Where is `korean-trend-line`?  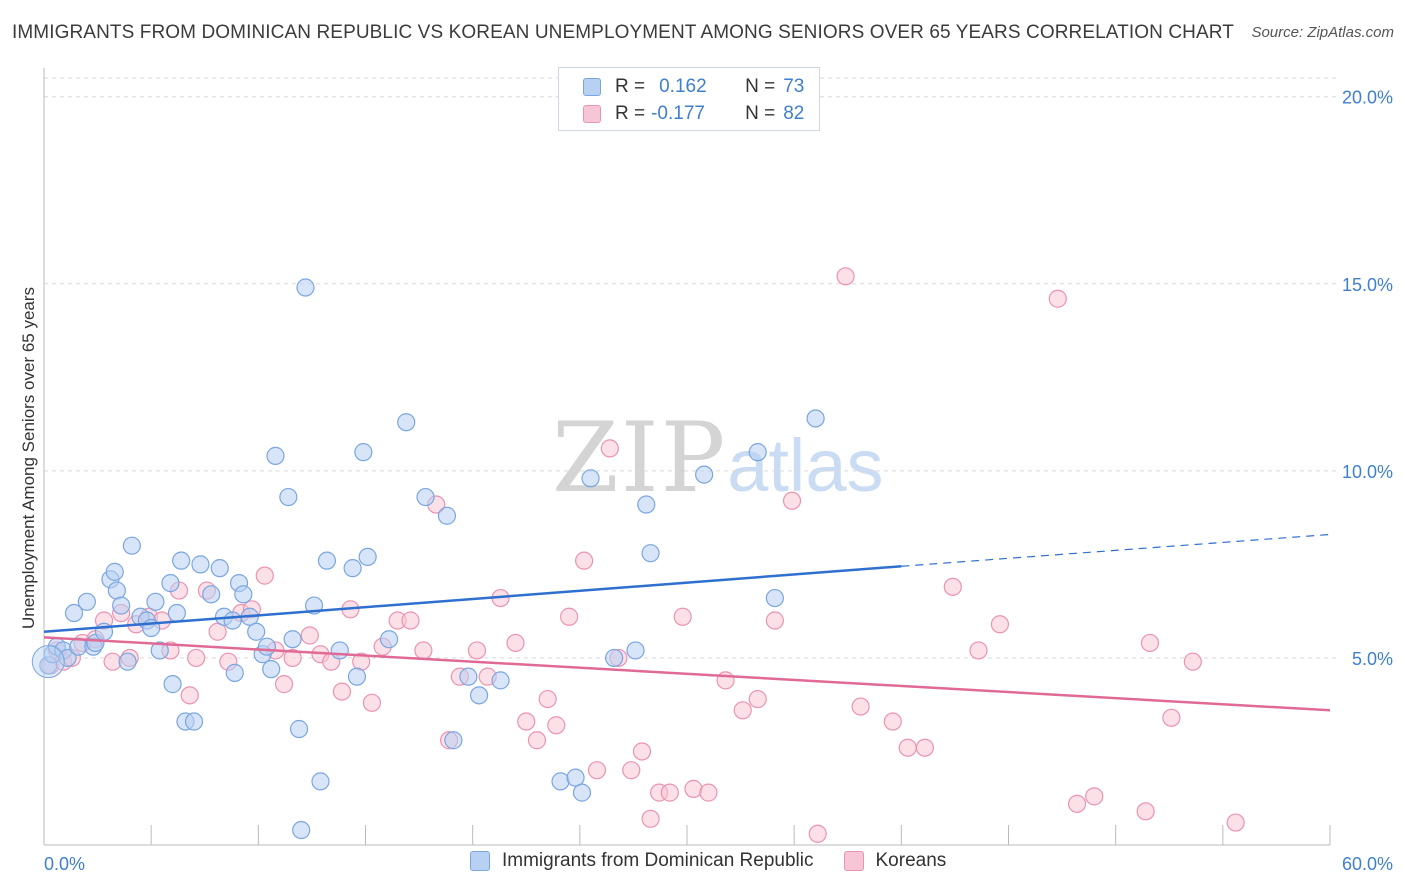 korean-trend-line is located at coordinates (687, 674).